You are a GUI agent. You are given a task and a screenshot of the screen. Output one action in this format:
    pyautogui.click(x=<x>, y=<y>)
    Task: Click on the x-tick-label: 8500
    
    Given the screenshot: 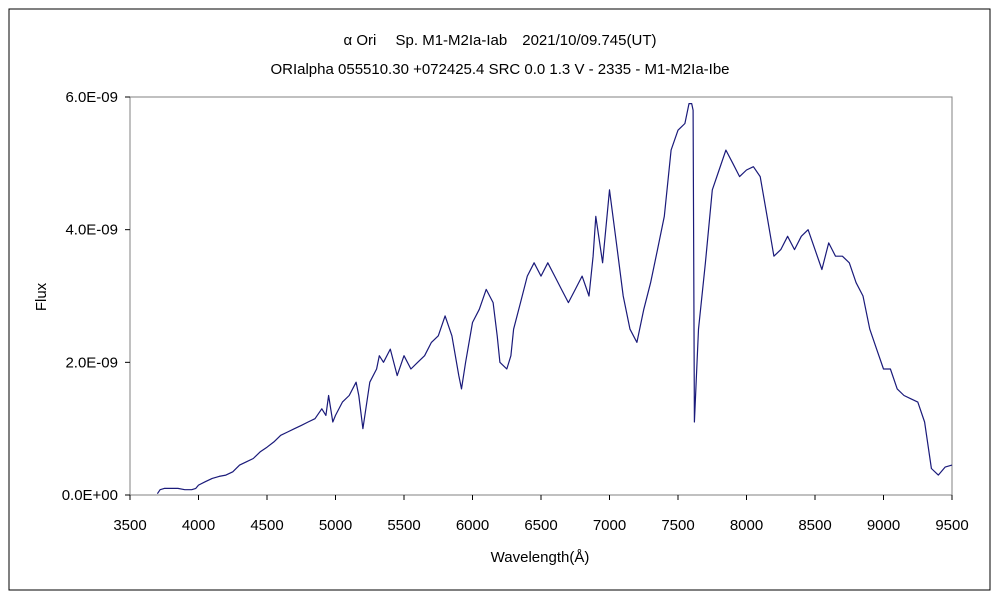 What is the action you would take?
    pyautogui.click(x=814, y=525)
    